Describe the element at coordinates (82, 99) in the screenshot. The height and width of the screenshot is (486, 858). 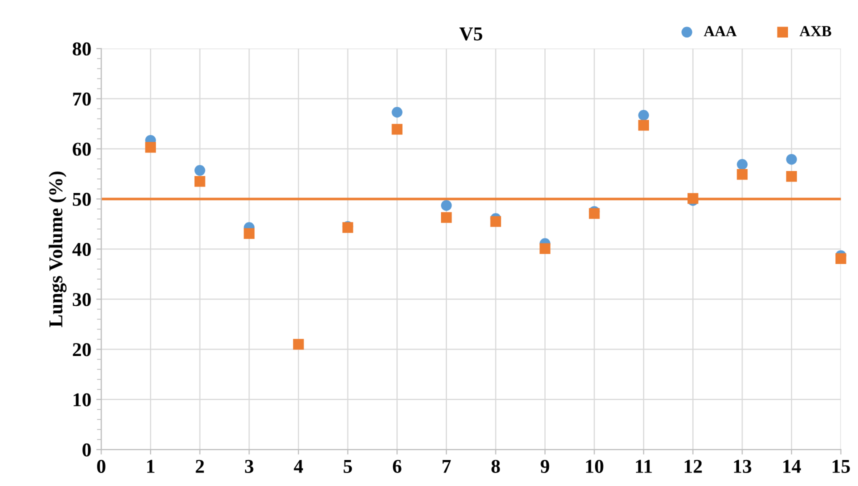
I see `y-tick-label: 70` at that location.